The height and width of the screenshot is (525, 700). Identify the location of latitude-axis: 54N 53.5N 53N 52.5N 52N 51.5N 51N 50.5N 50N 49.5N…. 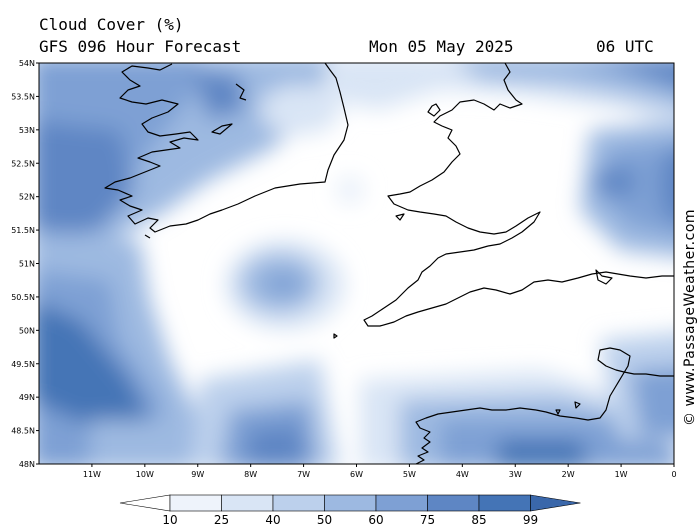
(25, 264).